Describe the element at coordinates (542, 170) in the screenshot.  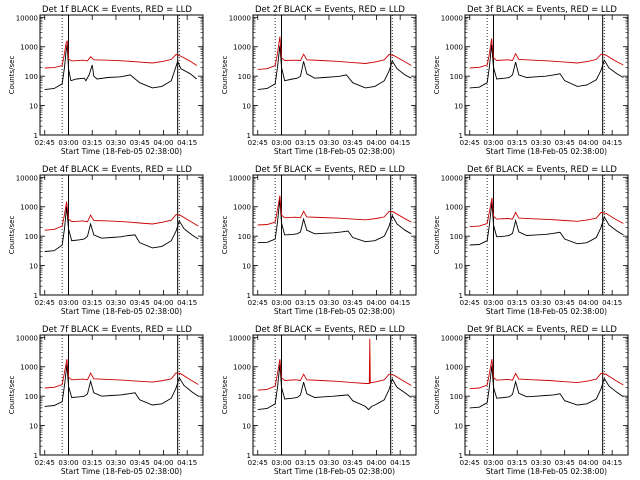
I see `chart-title: Det 6f BLACK = Events, RED = LLD` at that location.